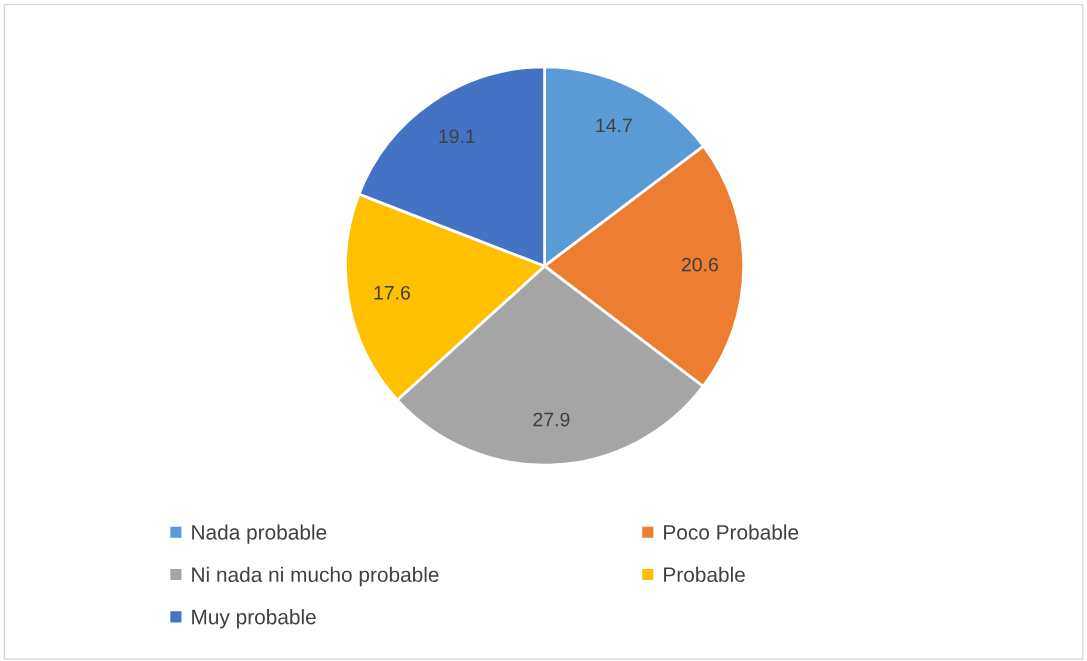 Image resolution: width=1087 pixels, height=661 pixels. I want to click on legend-label: Nada probable, so click(259, 534).